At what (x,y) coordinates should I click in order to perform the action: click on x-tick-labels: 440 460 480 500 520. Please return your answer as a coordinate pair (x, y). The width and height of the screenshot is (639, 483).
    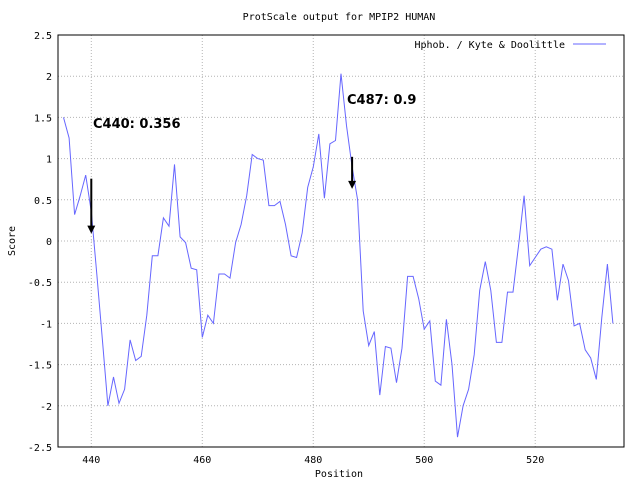
    Looking at the image, I should click on (313, 460).